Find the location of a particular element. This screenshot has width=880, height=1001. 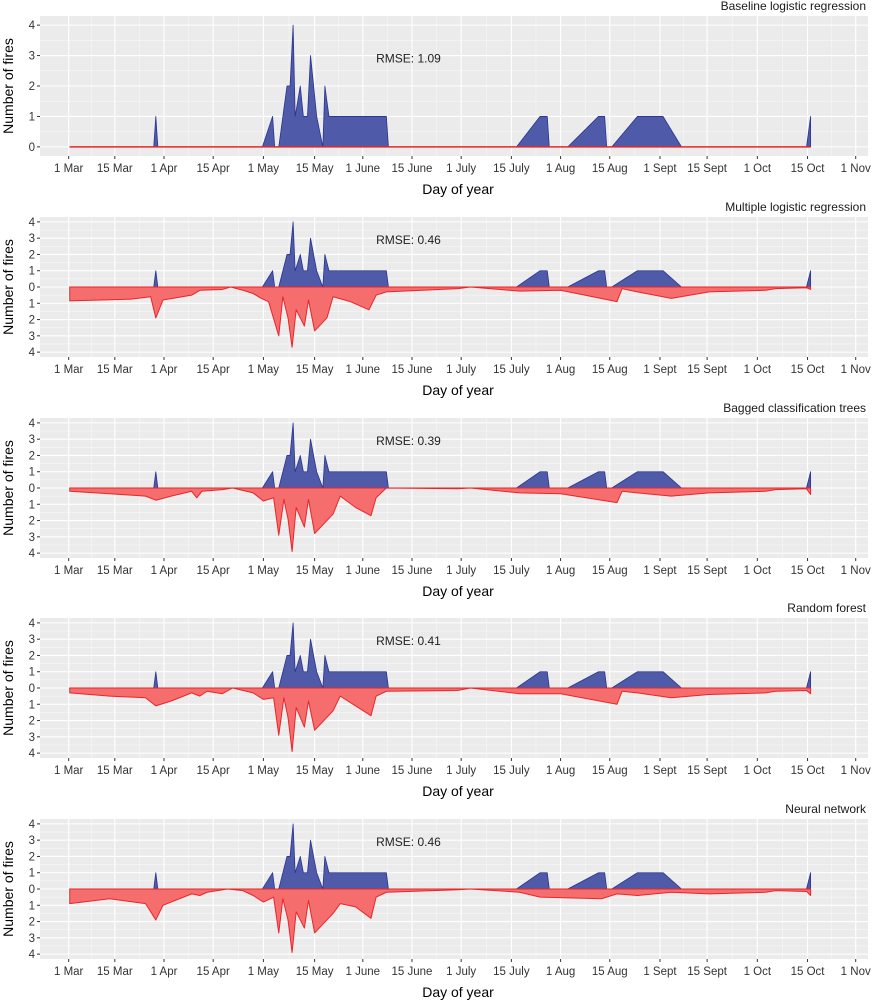

rmse-label: RMSE: 0.46 is located at coordinates (408, 842).